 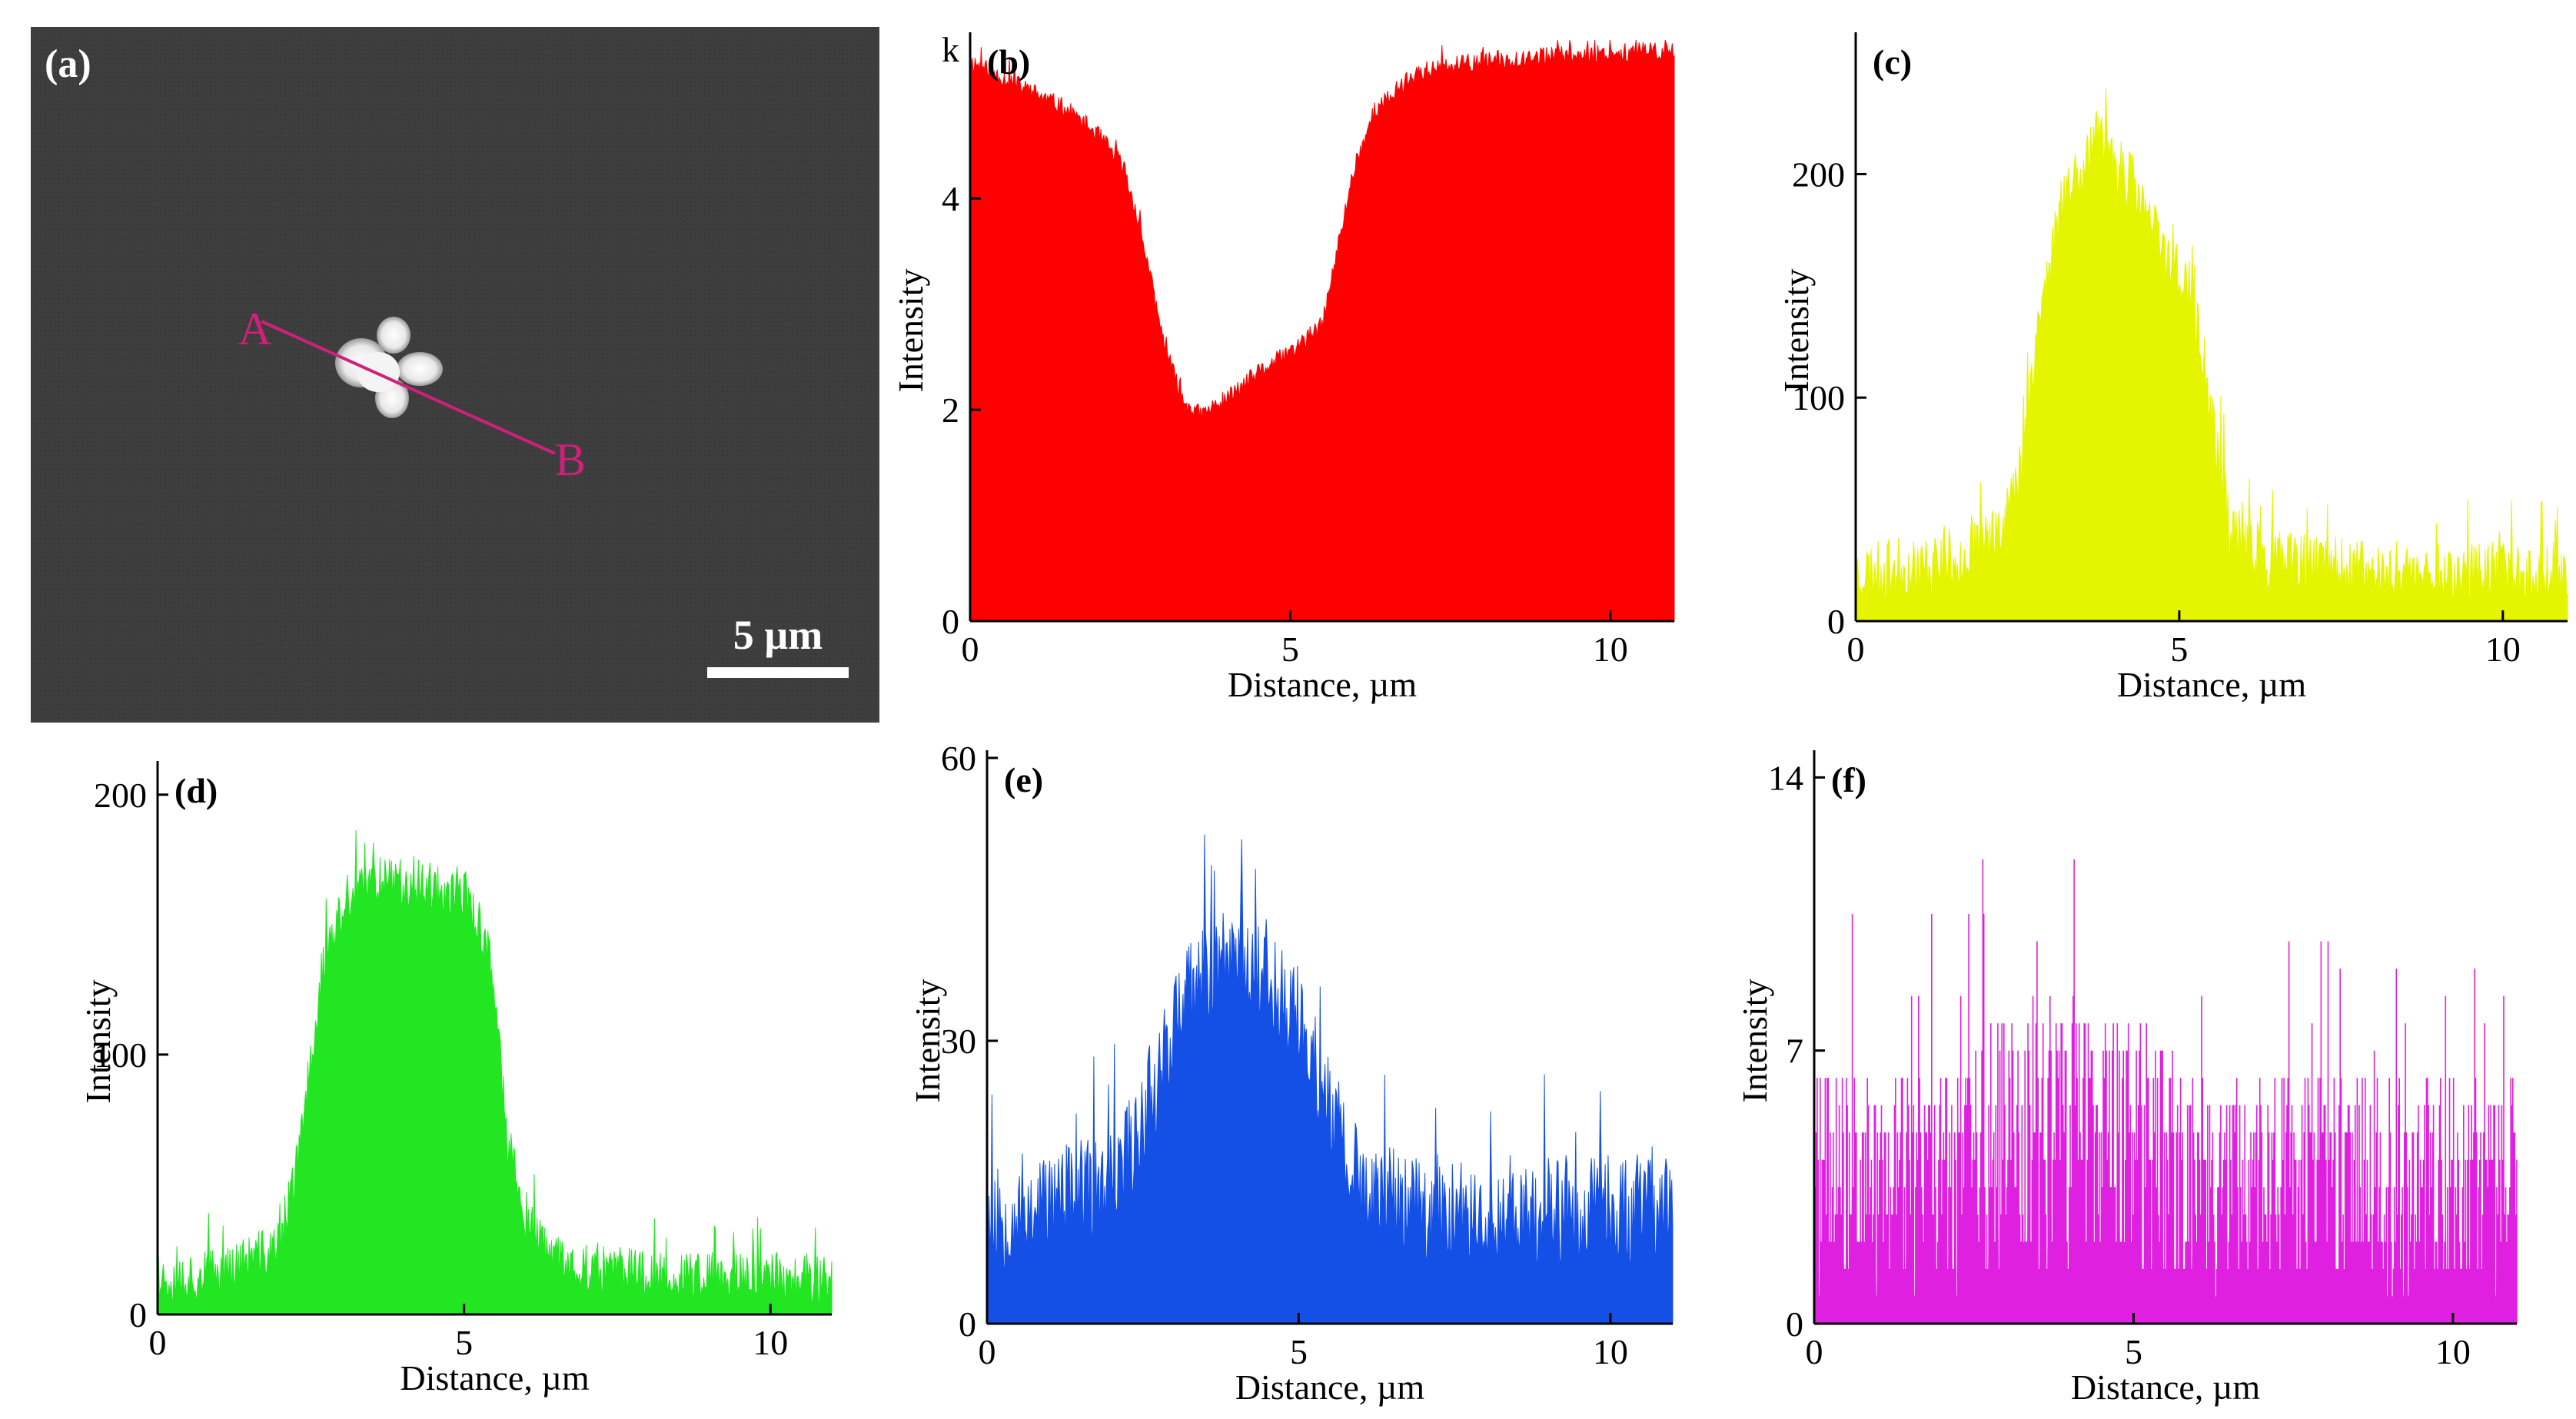 What do you see at coordinates (950, 198) in the screenshot?
I see `chart-b-ytick-label: 4` at bounding box center [950, 198].